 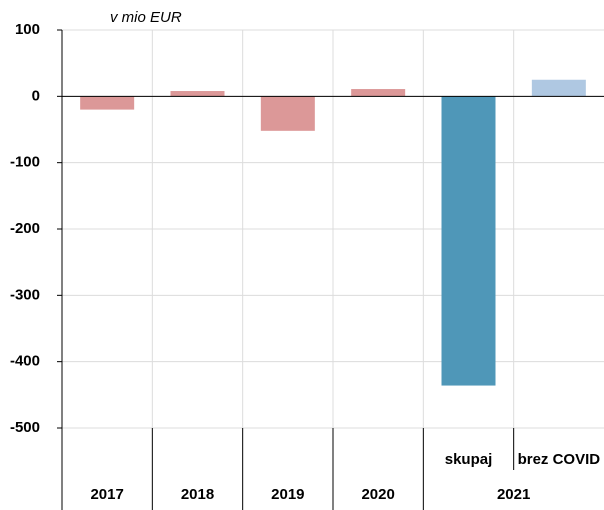 I want to click on x-tick-label: brez COVID, so click(x=559, y=459).